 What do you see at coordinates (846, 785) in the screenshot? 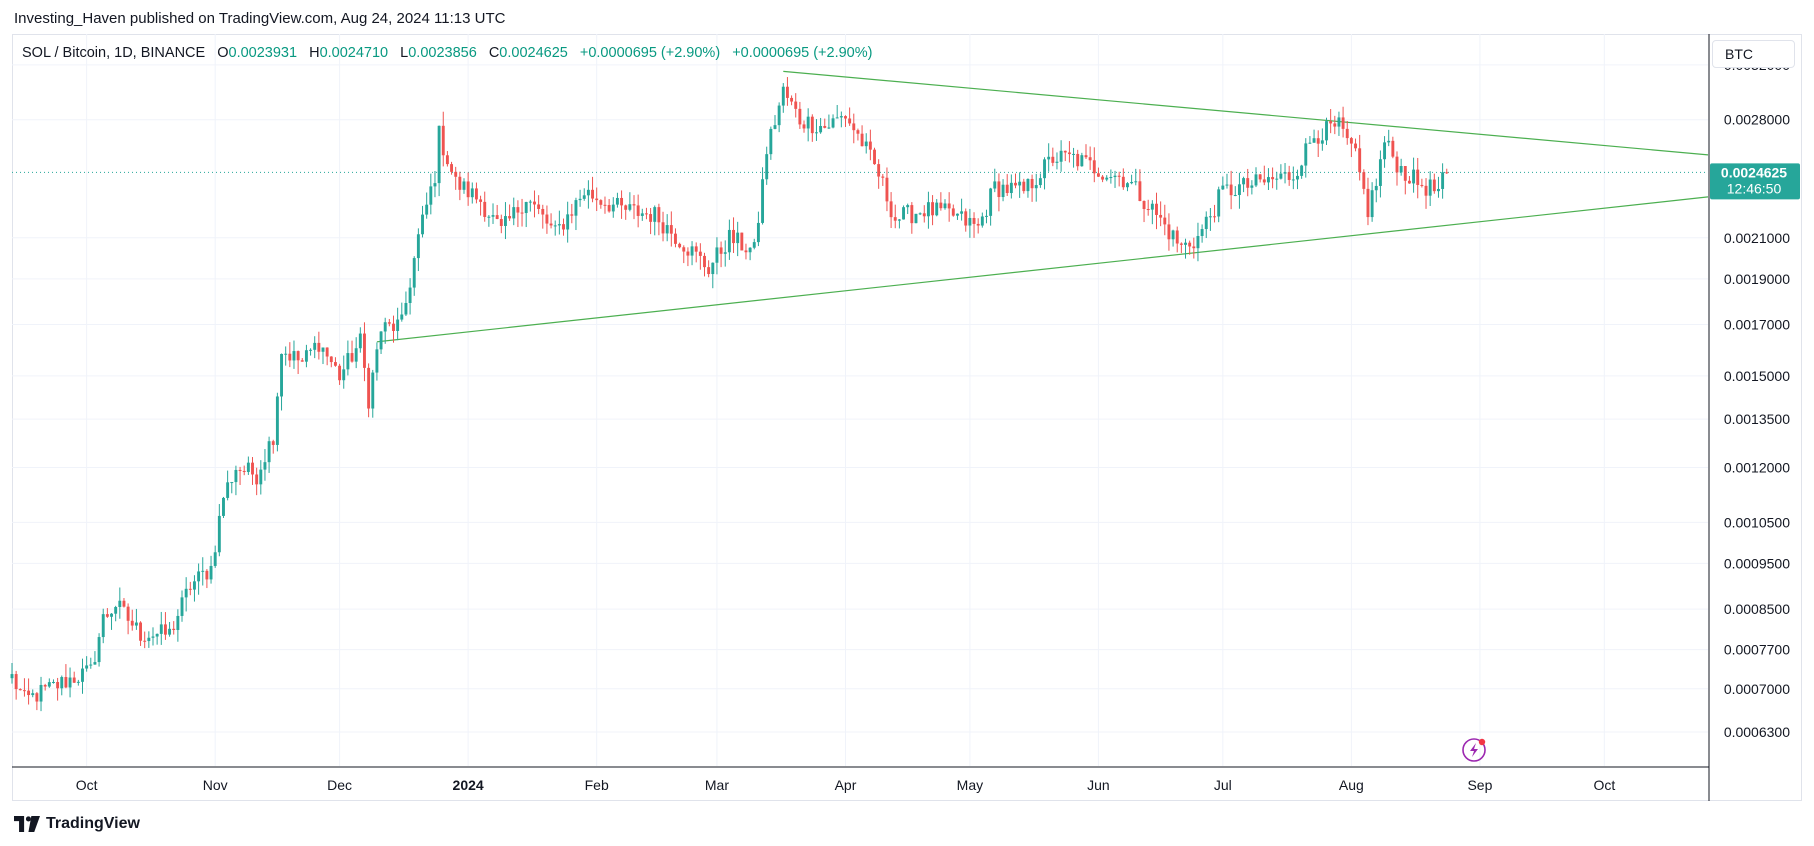
I see `time-tick-label: Apr` at bounding box center [846, 785].